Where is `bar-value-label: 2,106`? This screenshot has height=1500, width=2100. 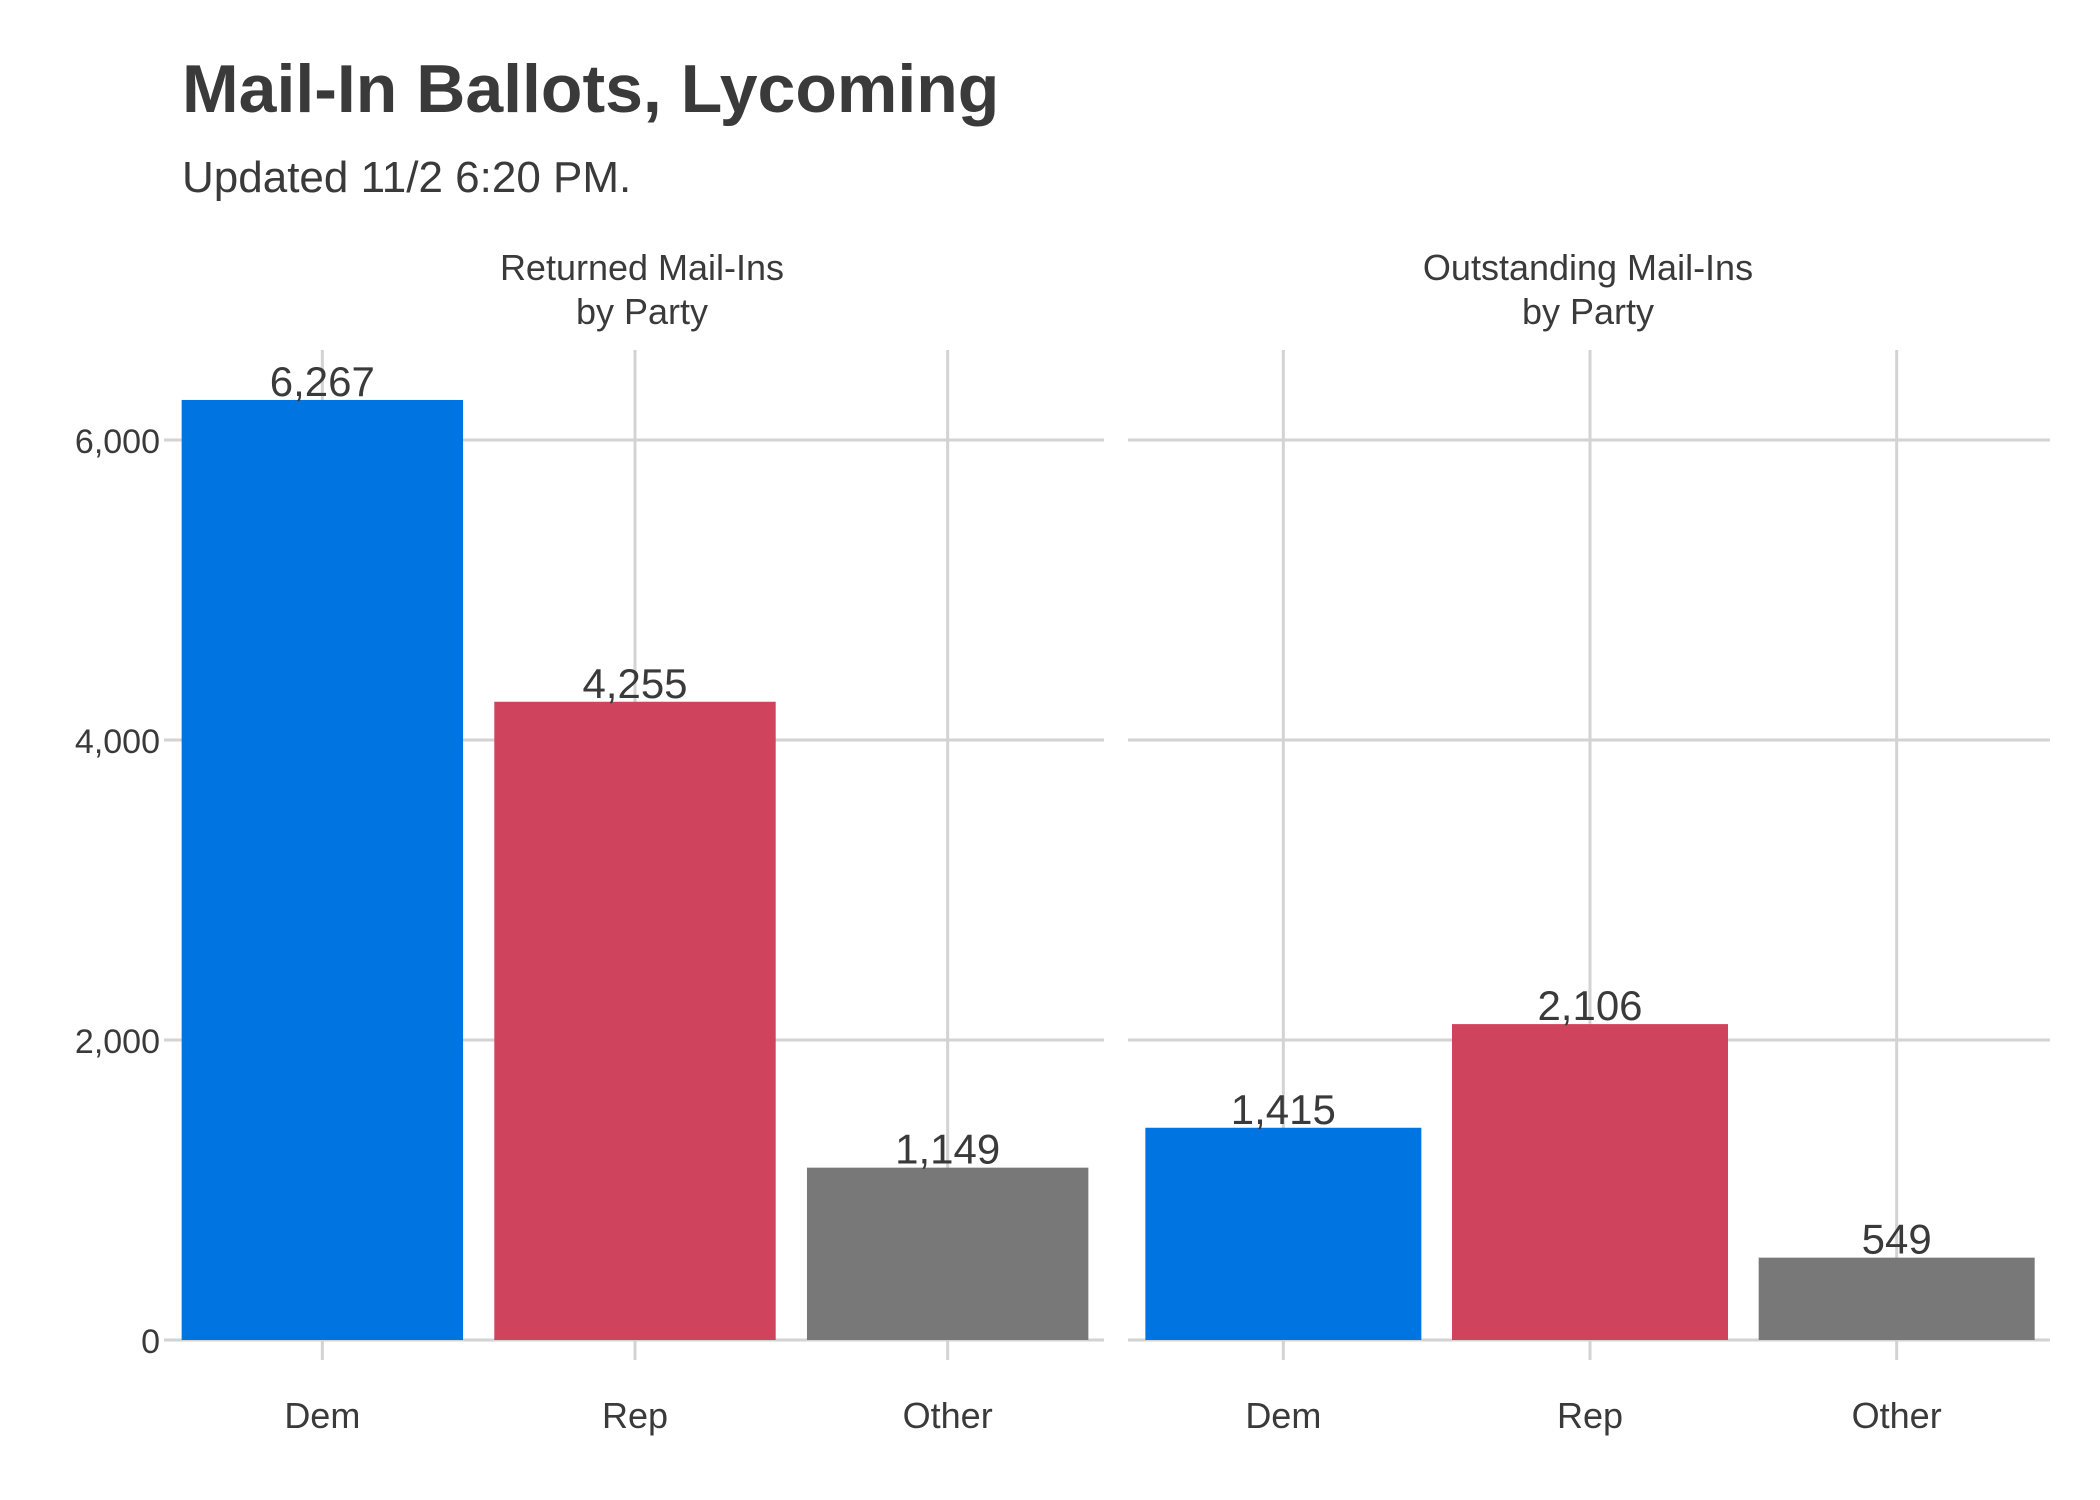
bar-value-label: 2,106 is located at coordinates (1589, 1005).